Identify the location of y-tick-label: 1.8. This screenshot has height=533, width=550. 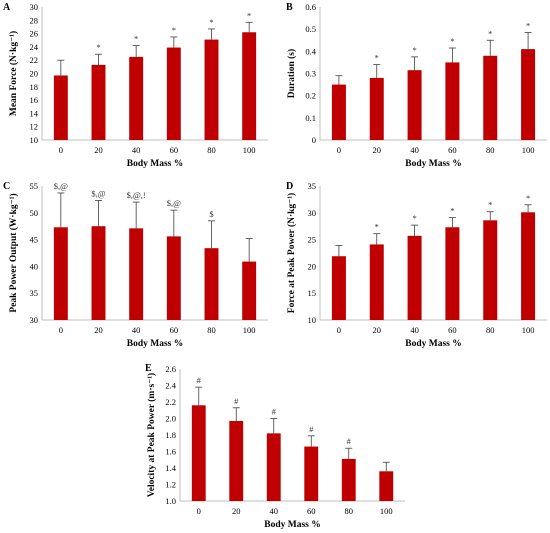
(170, 435).